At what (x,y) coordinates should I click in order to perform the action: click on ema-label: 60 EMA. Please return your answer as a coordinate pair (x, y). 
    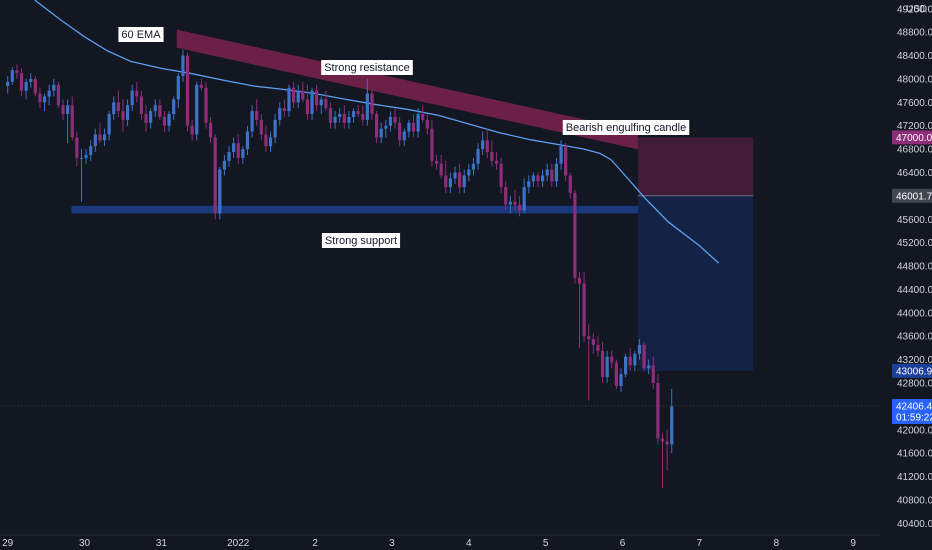
    Looking at the image, I should click on (141, 34).